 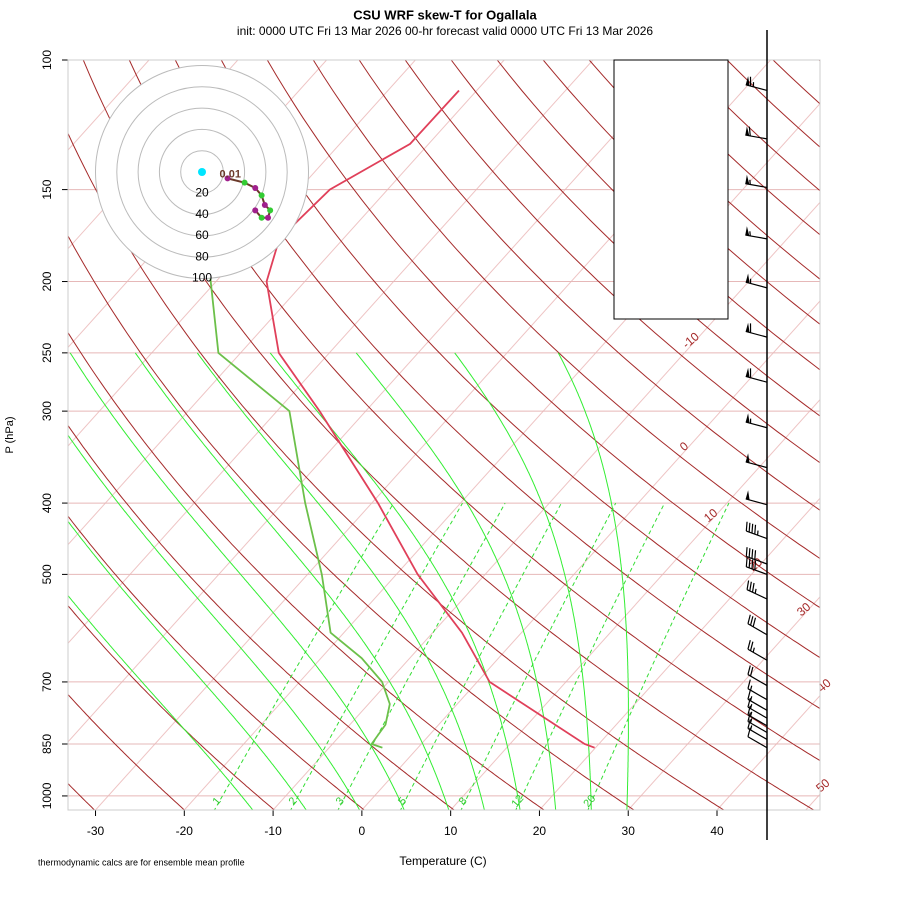 What do you see at coordinates (47, 795) in the screenshot?
I see `y-tick-label: 1000` at bounding box center [47, 795].